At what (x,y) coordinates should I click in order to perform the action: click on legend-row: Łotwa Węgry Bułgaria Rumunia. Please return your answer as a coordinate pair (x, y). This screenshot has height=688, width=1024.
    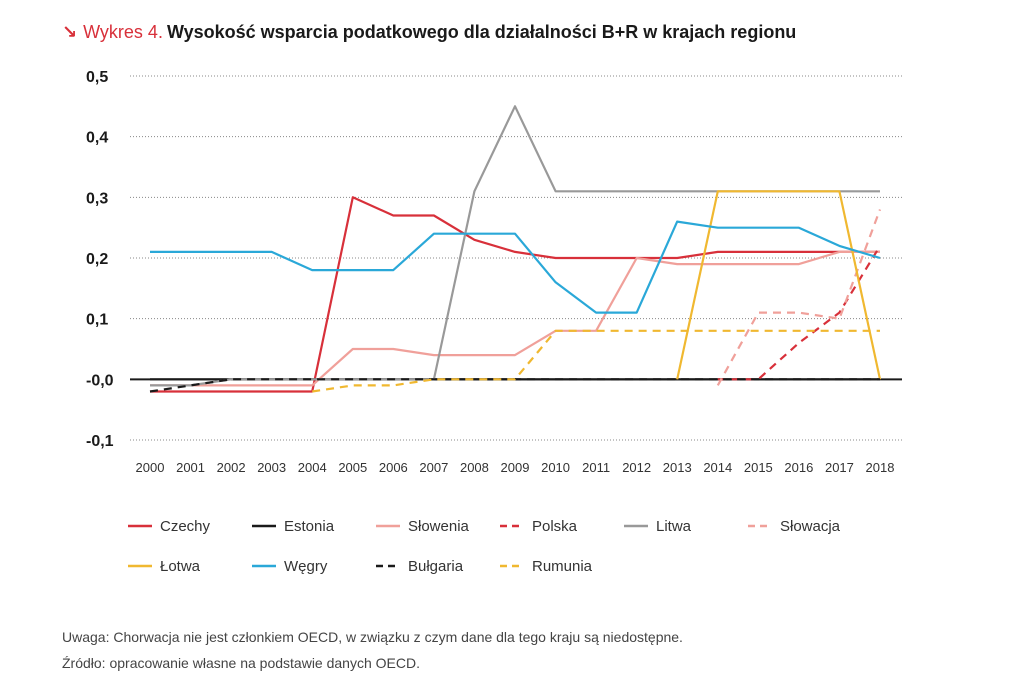
    Looking at the image, I should click on (508, 566).